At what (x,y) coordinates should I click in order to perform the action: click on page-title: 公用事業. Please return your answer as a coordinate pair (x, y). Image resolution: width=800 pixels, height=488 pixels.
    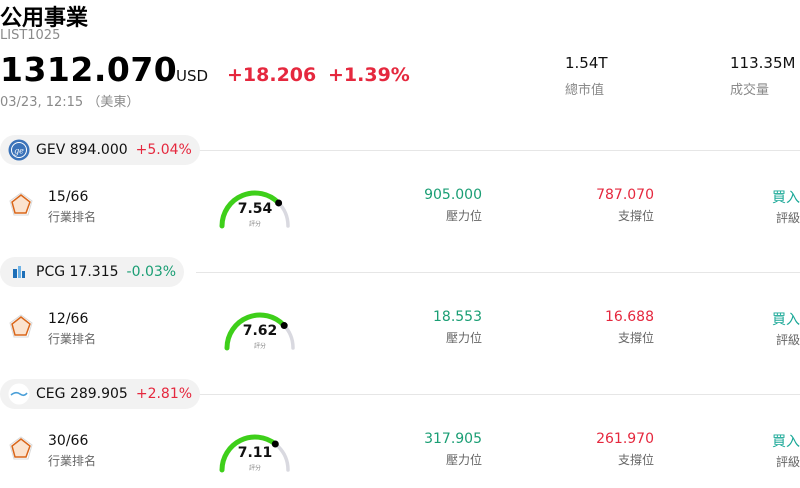
    Looking at the image, I should click on (44, 18).